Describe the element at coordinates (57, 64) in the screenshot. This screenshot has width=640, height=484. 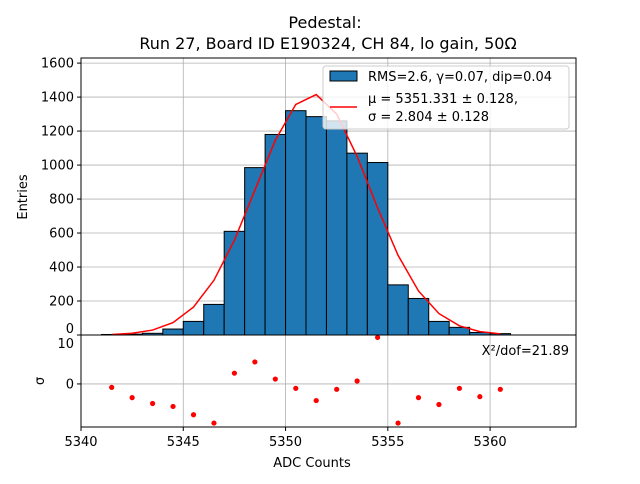
I see `y-tick-label: 1600` at that location.